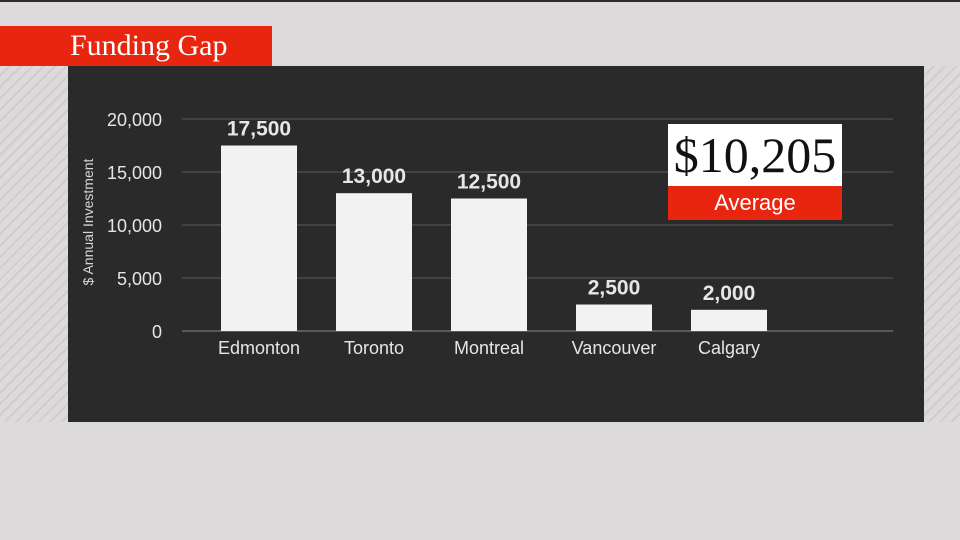 Image resolution: width=960 pixels, height=540 pixels. I want to click on y-tick-label: 10,000, so click(134, 226).